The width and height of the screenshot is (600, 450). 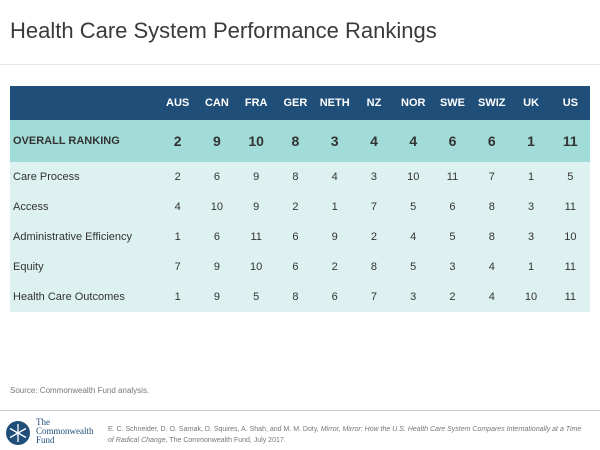 What do you see at coordinates (452, 103) in the screenshot?
I see `column-header: SWE` at bounding box center [452, 103].